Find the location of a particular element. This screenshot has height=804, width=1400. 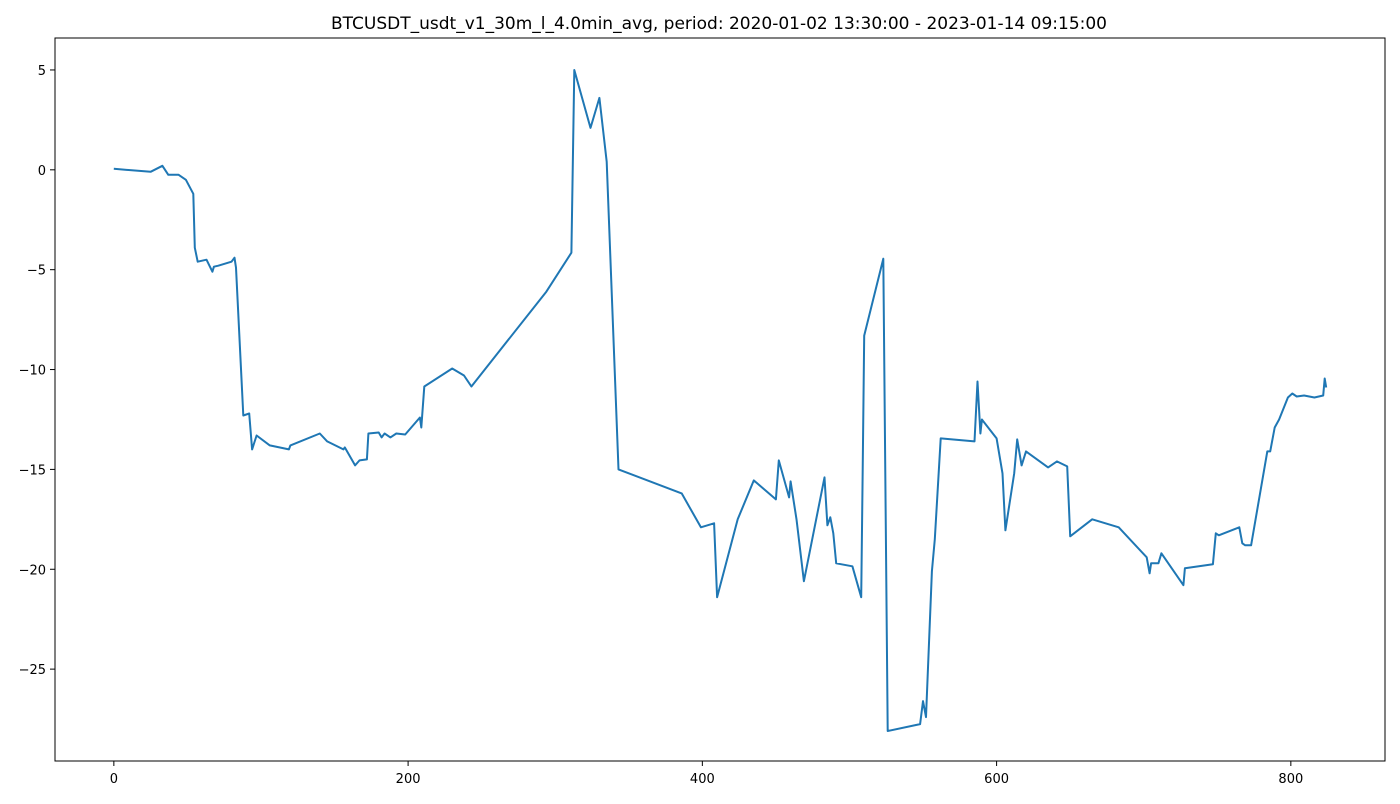

x-tick-label: 800 is located at coordinates (1290, 779).